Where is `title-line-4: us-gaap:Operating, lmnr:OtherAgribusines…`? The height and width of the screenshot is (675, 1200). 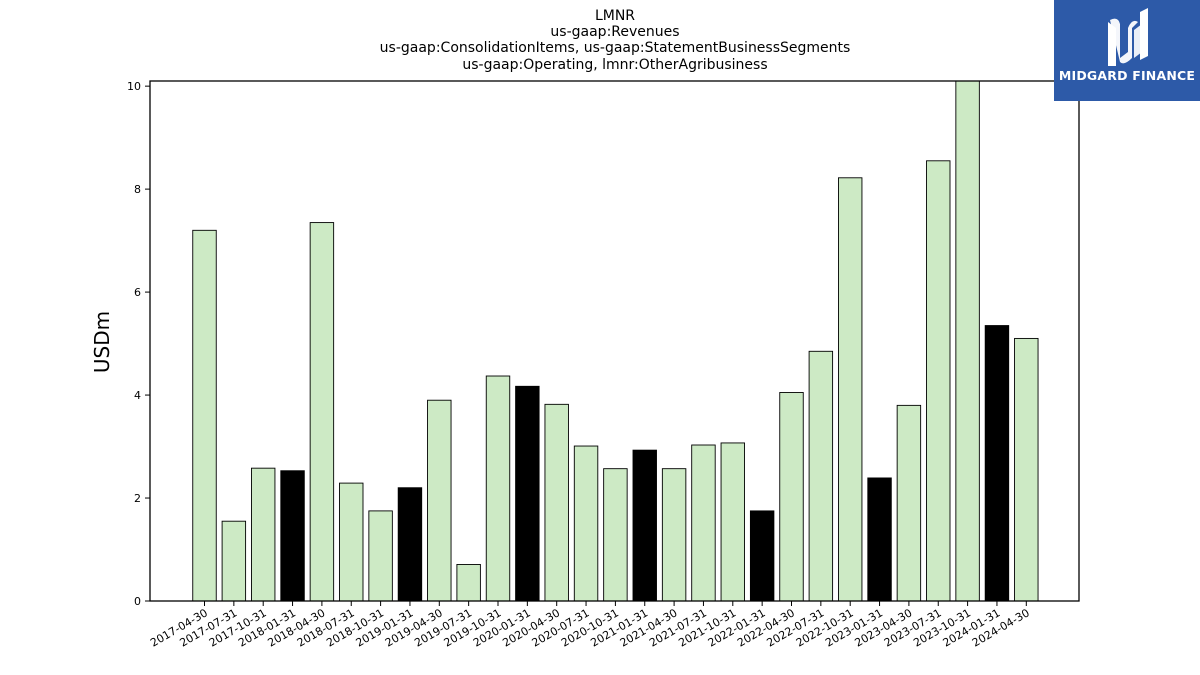
title-line-4: us-gaap:Operating, lmnr:OtherAgribusines… is located at coordinates (614, 65).